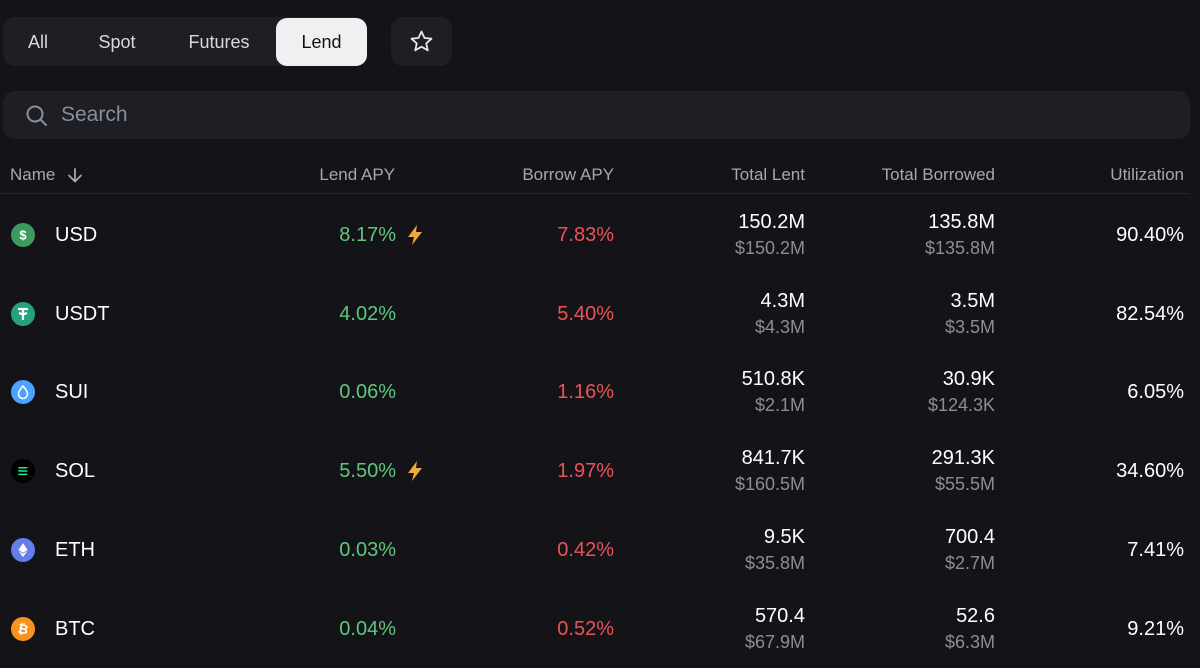  I want to click on column-header: Name, so click(47, 175).